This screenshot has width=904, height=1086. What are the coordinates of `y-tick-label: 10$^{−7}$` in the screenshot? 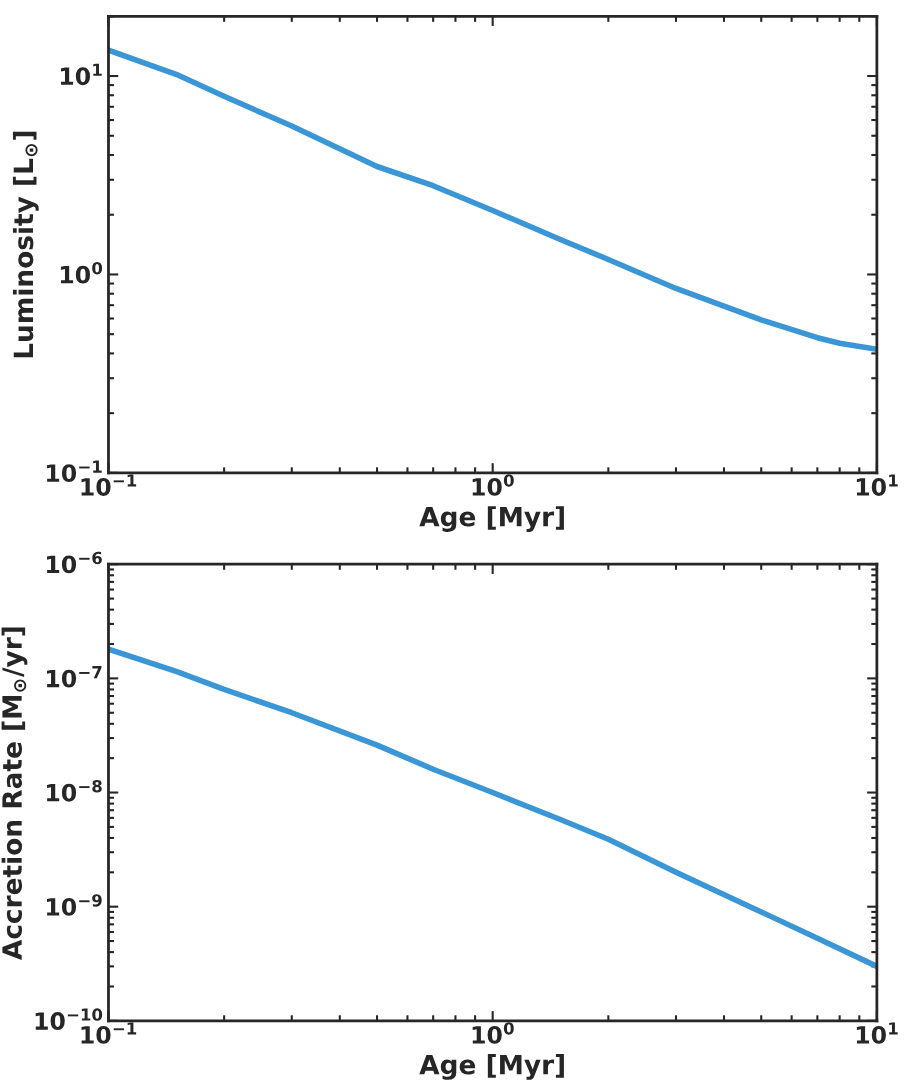 It's located at (74, 677).